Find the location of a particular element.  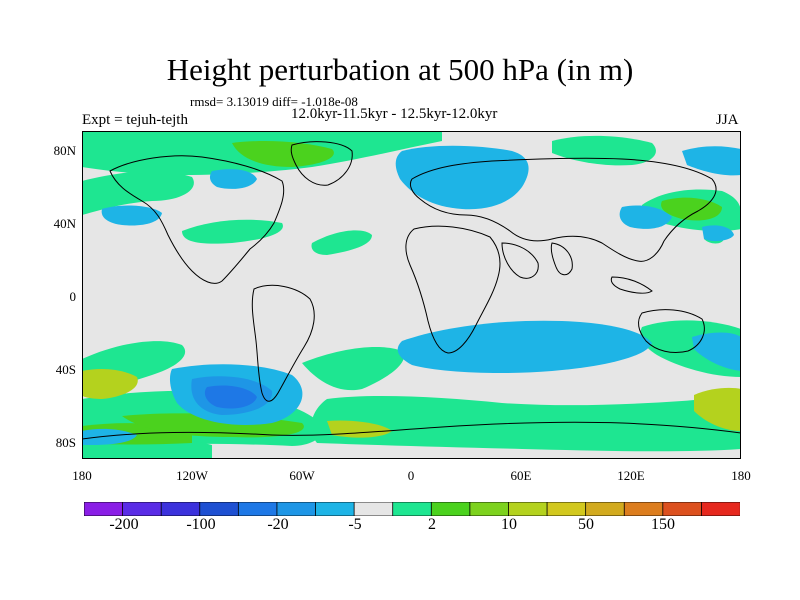

period-label: 12.0kyr-11.5kyr - 12.5kyr-12.0kyr is located at coordinates (394, 114).